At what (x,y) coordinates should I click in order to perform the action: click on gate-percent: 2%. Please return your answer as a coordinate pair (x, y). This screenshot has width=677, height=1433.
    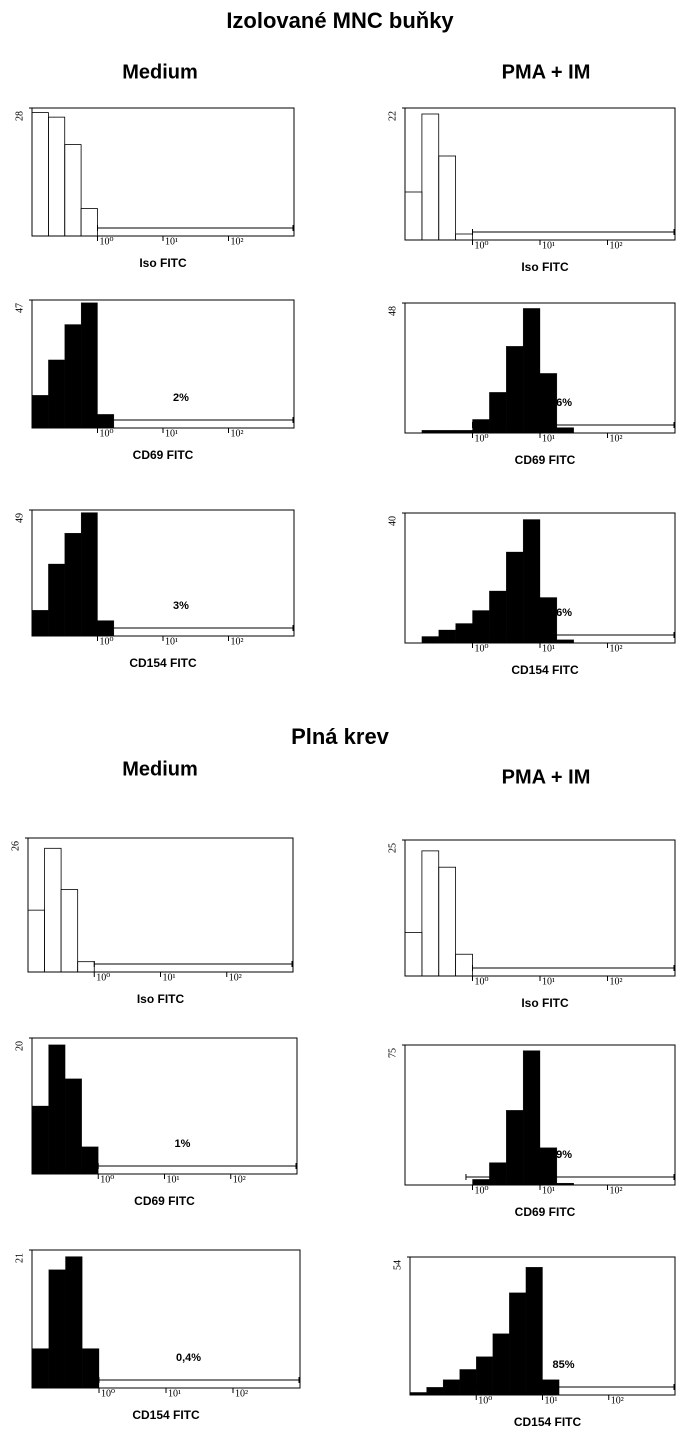
    Looking at the image, I should click on (181, 398).